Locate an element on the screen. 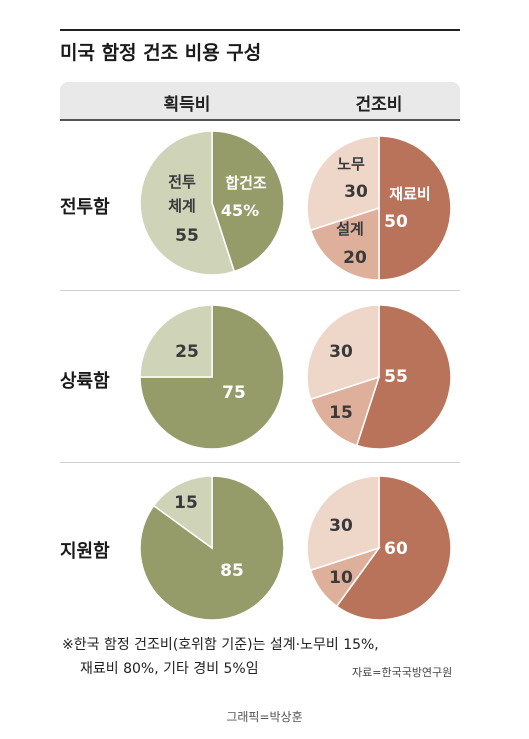 The height and width of the screenshot is (739, 529). slice-value-label: 10 is located at coordinates (341, 578).